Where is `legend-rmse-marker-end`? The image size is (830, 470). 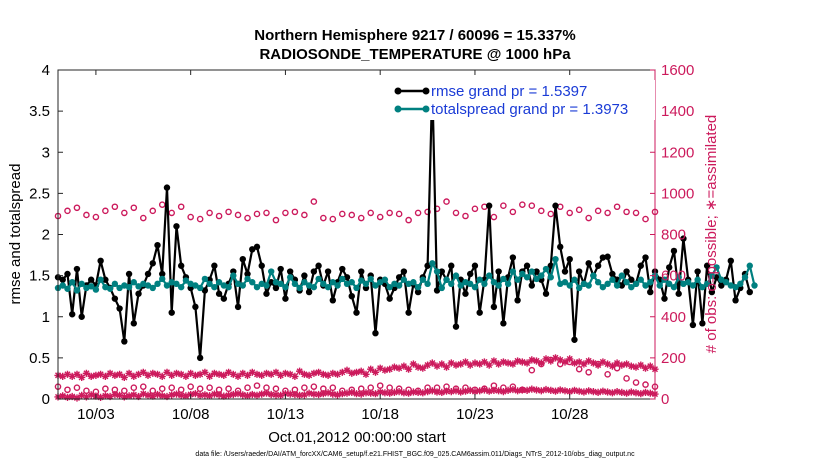
legend-rmse-marker-end is located at coordinates (426, 91).